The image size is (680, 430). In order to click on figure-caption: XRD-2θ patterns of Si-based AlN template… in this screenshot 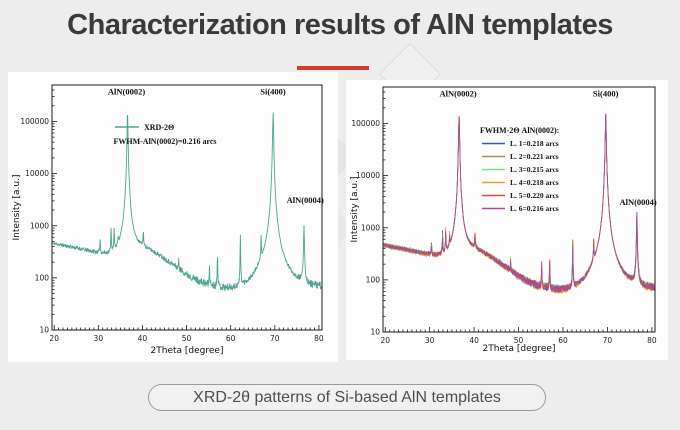, I will do `click(347, 397)`.